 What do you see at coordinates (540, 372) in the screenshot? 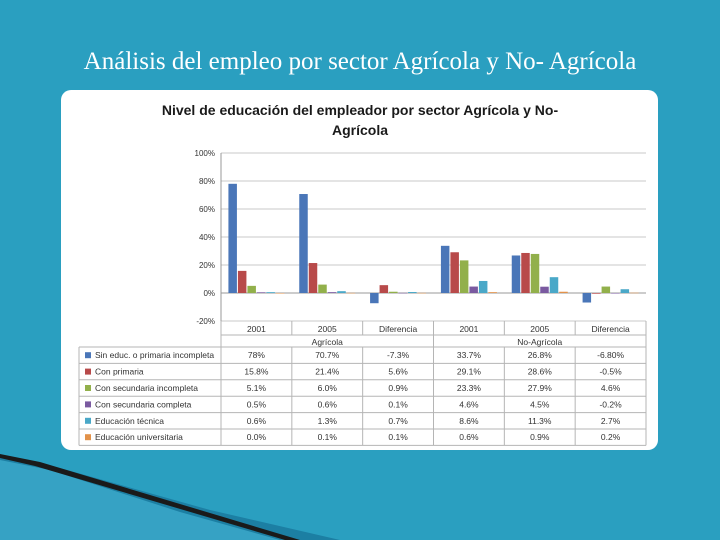
I see `data-label: 28.6%` at bounding box center [540, 372].